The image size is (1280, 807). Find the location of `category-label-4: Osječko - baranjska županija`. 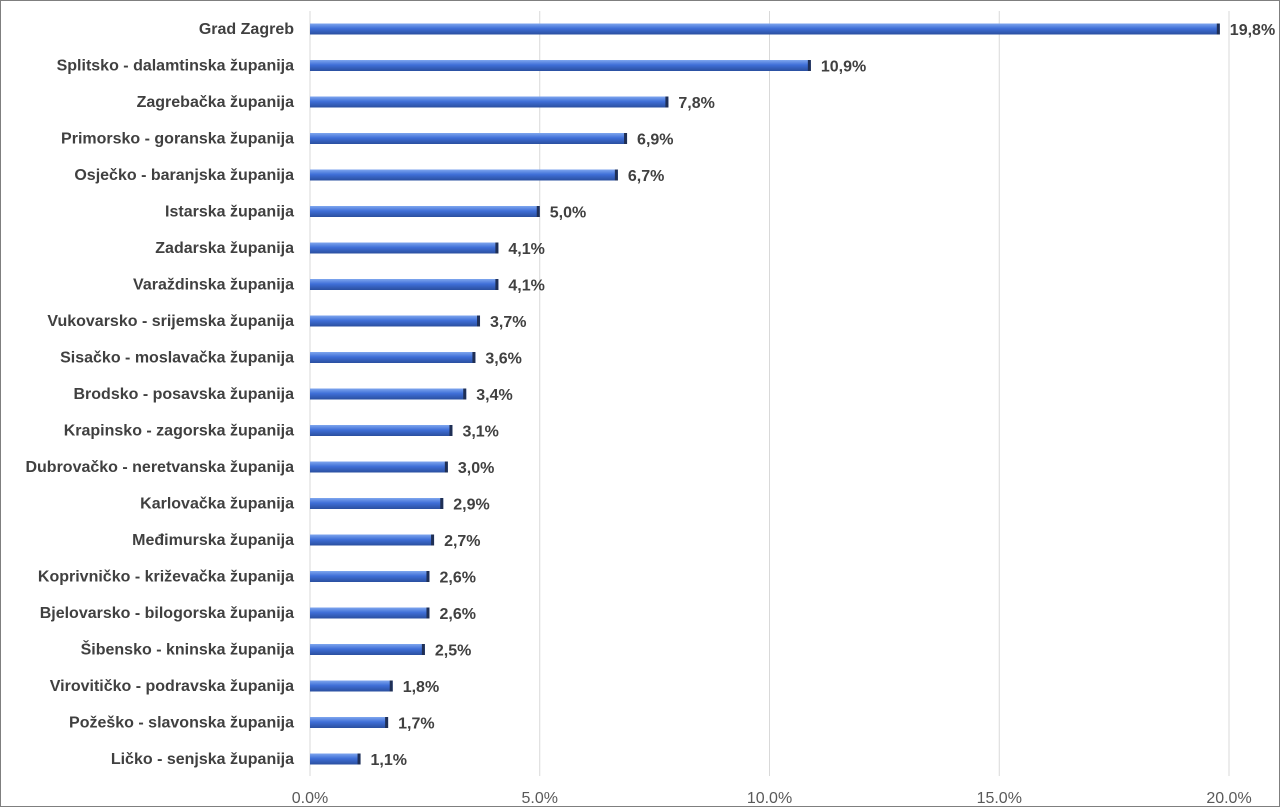

category-label-4: Osječko - baranjska županija is located at coordinates (184, 175).